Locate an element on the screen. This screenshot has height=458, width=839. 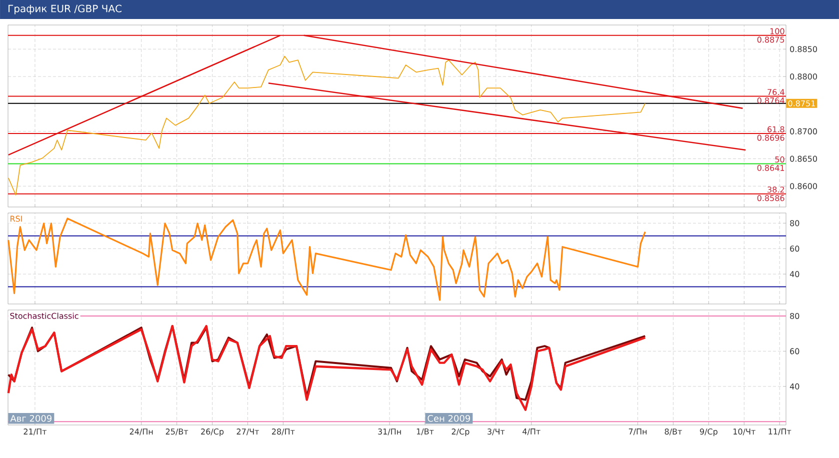
ref-line-label: 0.8751 is located at coordinates (801, 103).